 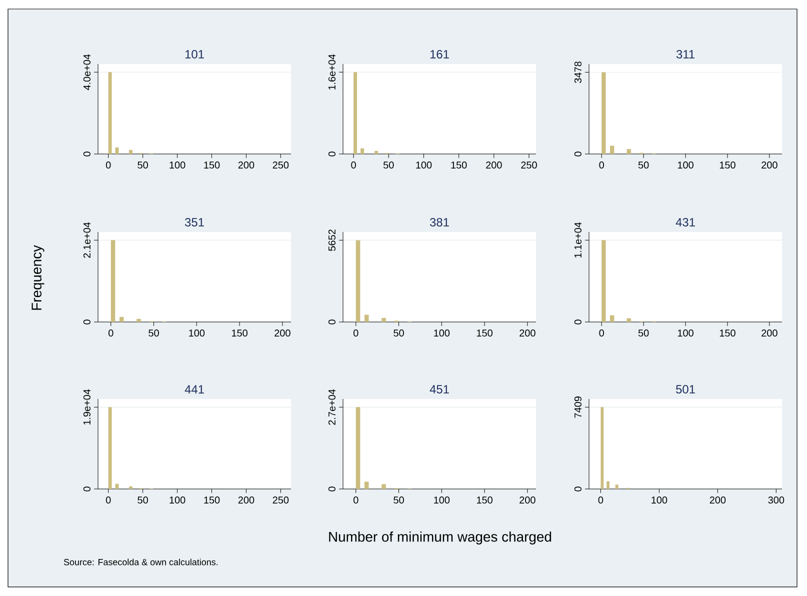 What do you see at coordinates (440, 537) in the screenshot?
I see `x-axis-title: Number of minimum wages charged` at bounding box center [440, 537].